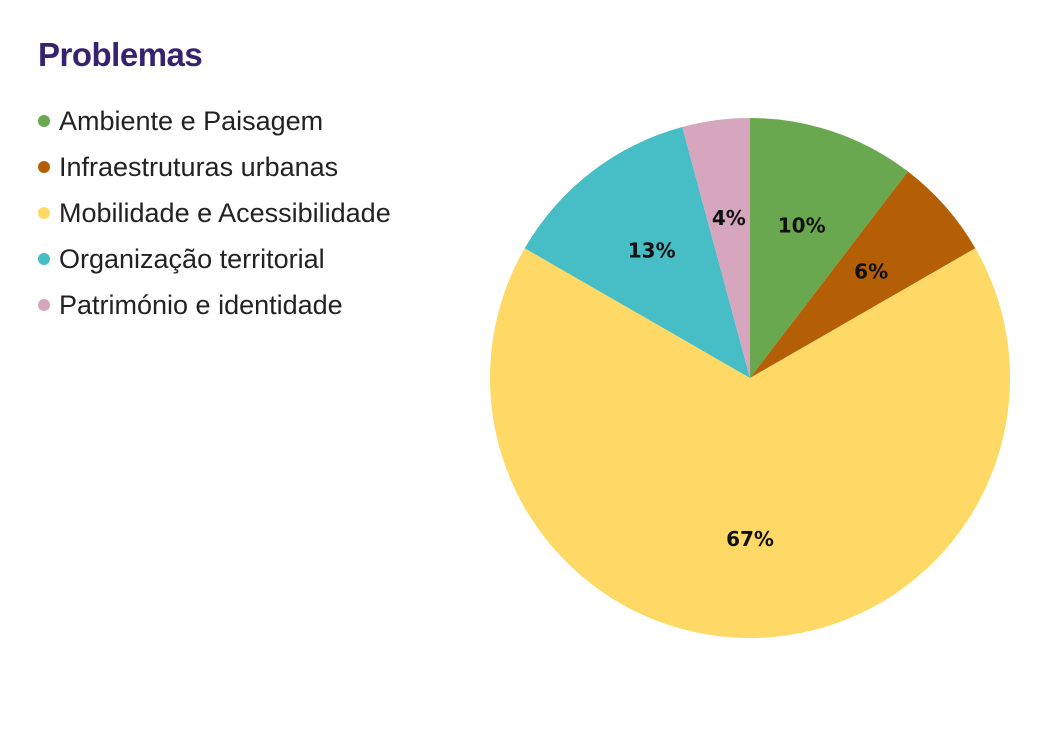 Image resolution: width=1046 pixels, height=753 pixels. Describe the element at coordinates (750, 539) in the screenshot. I see `slice-data-label: 67%` at that location.